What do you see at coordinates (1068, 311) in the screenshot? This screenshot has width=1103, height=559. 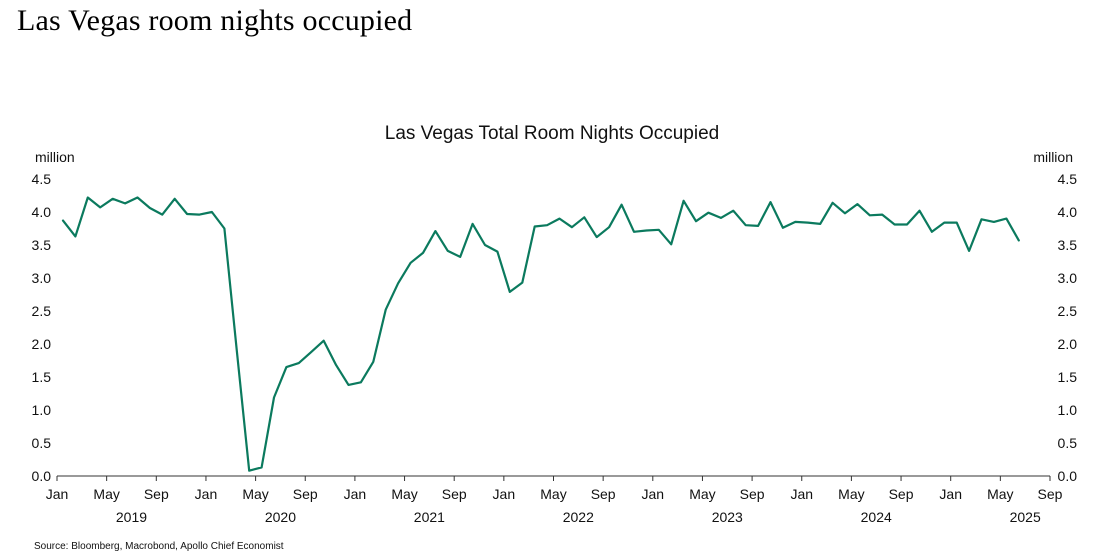 I see `y-tick-label-right: 2.5` at bounding box center [1068, 311].